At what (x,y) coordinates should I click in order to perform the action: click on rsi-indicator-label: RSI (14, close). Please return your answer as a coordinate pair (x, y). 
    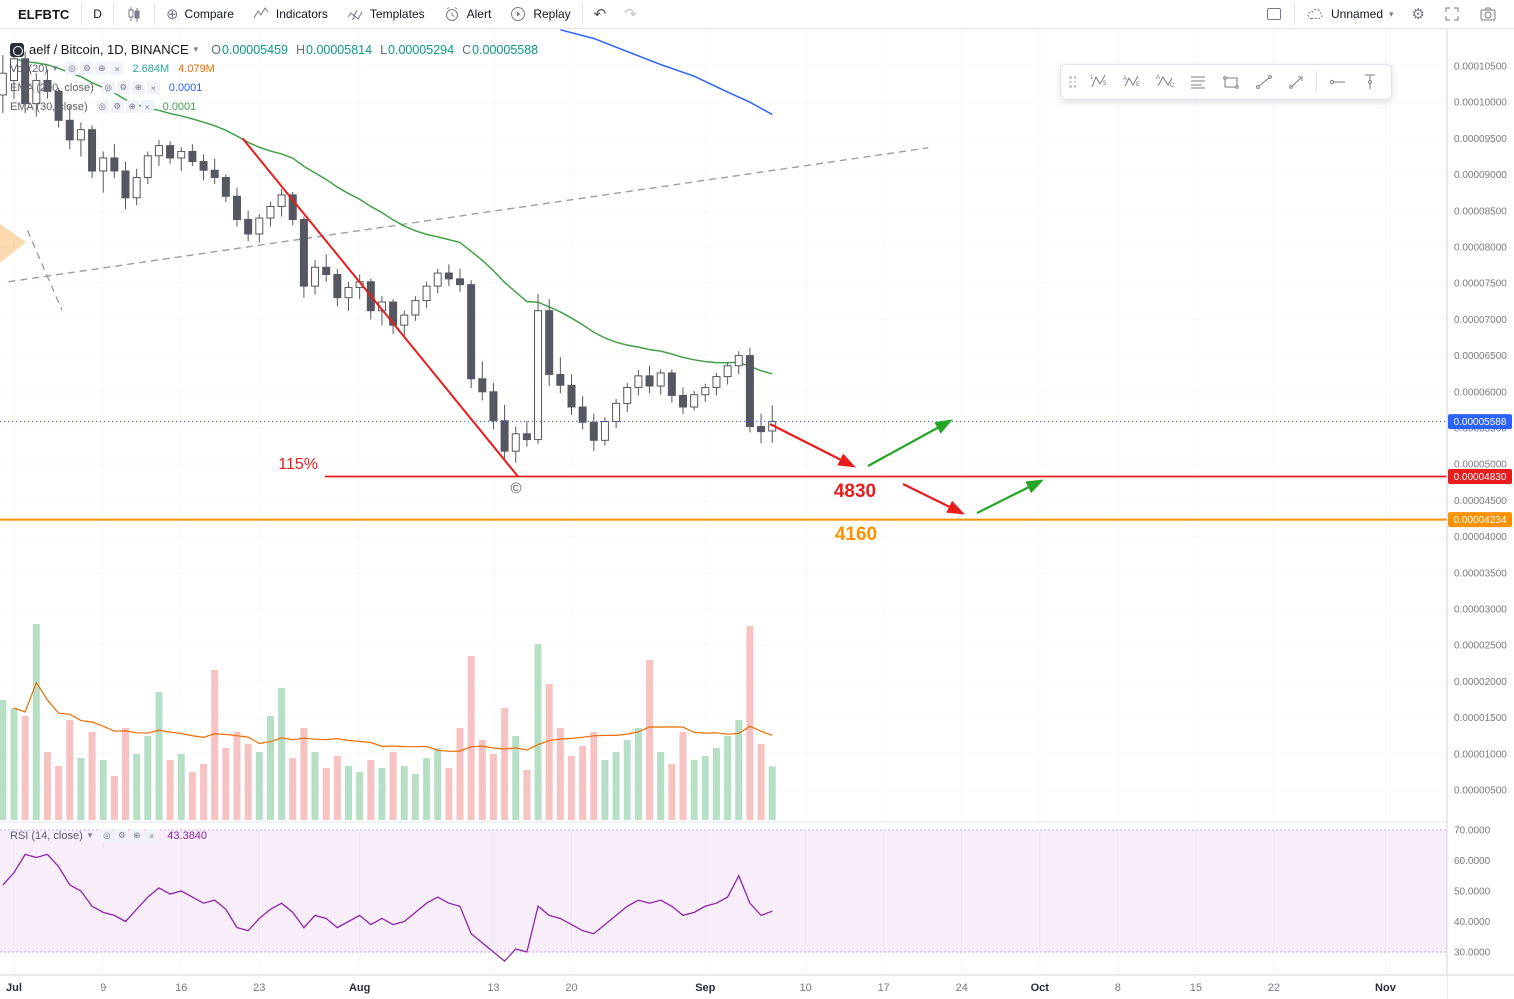
    Looking at the image, I should click on (46, 835).